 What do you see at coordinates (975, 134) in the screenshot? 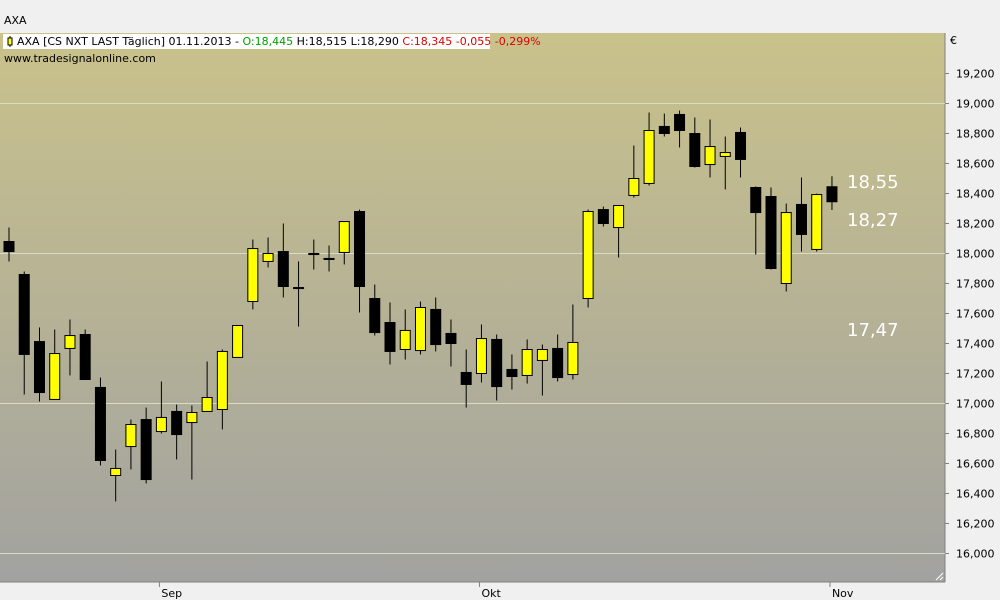
I see `y-tick-label: 18,800` at bounding box center [975, 134].